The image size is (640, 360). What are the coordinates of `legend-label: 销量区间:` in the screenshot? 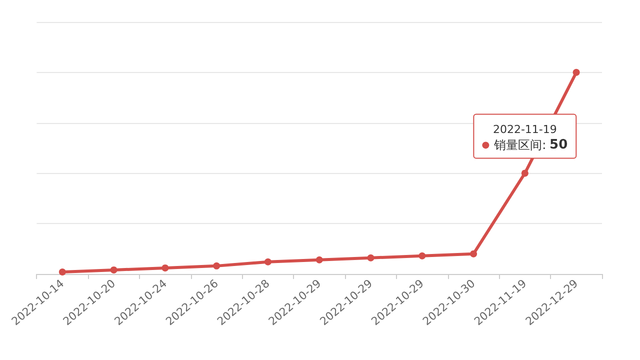 It's located at (519, 145).